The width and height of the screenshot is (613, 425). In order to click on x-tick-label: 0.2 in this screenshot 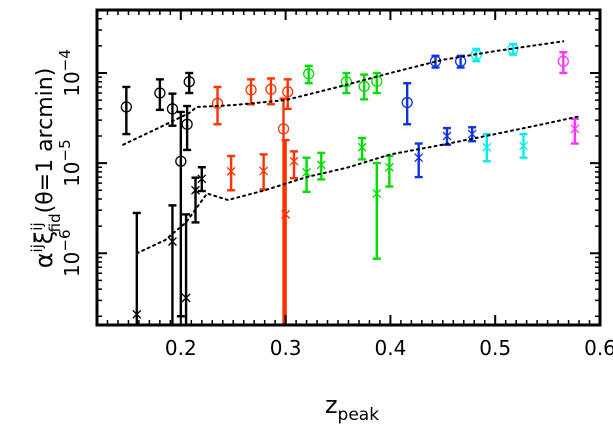, I will do `click(181, 348)`.